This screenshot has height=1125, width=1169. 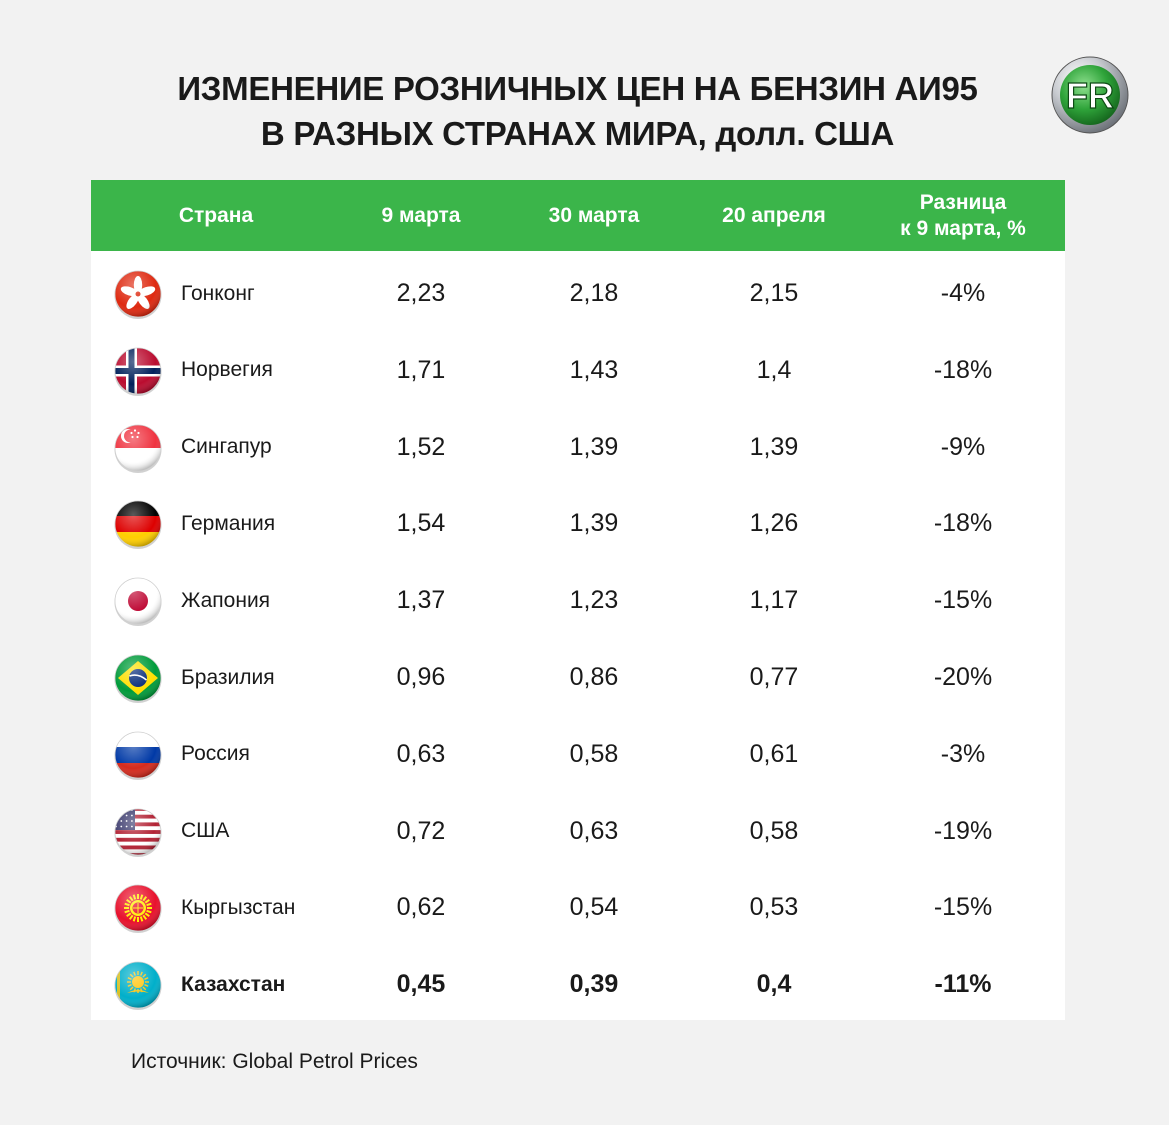 What do you see at coordinates (138, 755) in the screenshot?
I see `russia-flag-icon` at bounding box center [138, 755].